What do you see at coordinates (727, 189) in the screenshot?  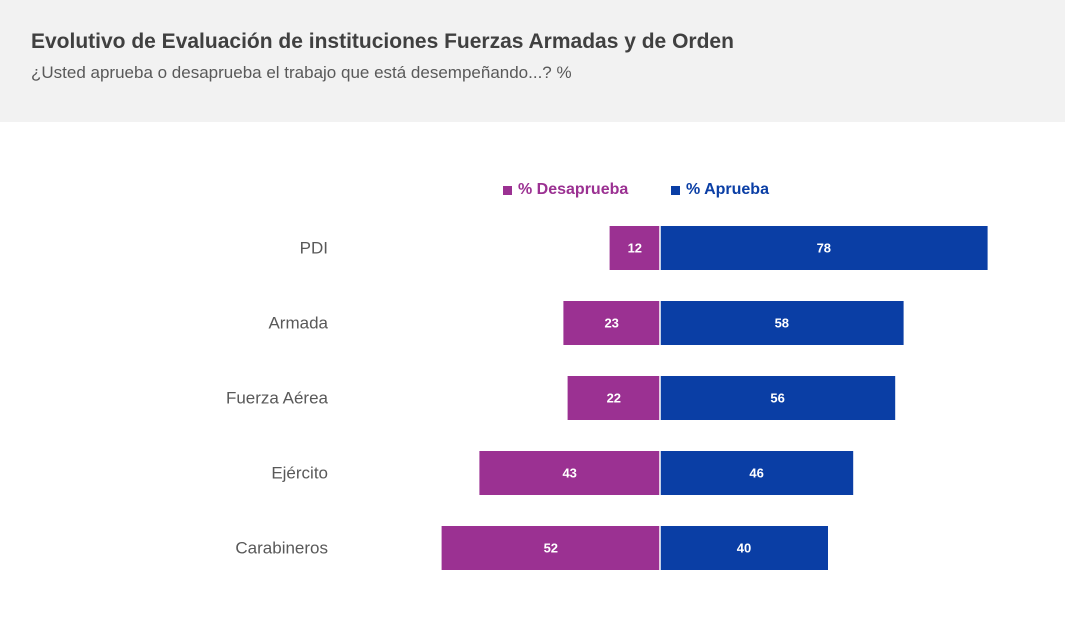 I see `legend-label-aprueba: % Aprueba` at bounding box center [727, 189].